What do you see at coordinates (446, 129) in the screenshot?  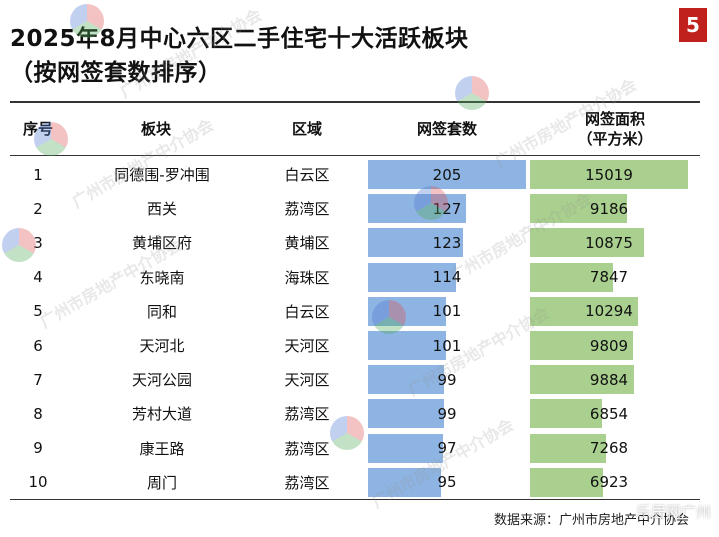 I see `header-count: 网签套数` at bounding box center [446, 129].